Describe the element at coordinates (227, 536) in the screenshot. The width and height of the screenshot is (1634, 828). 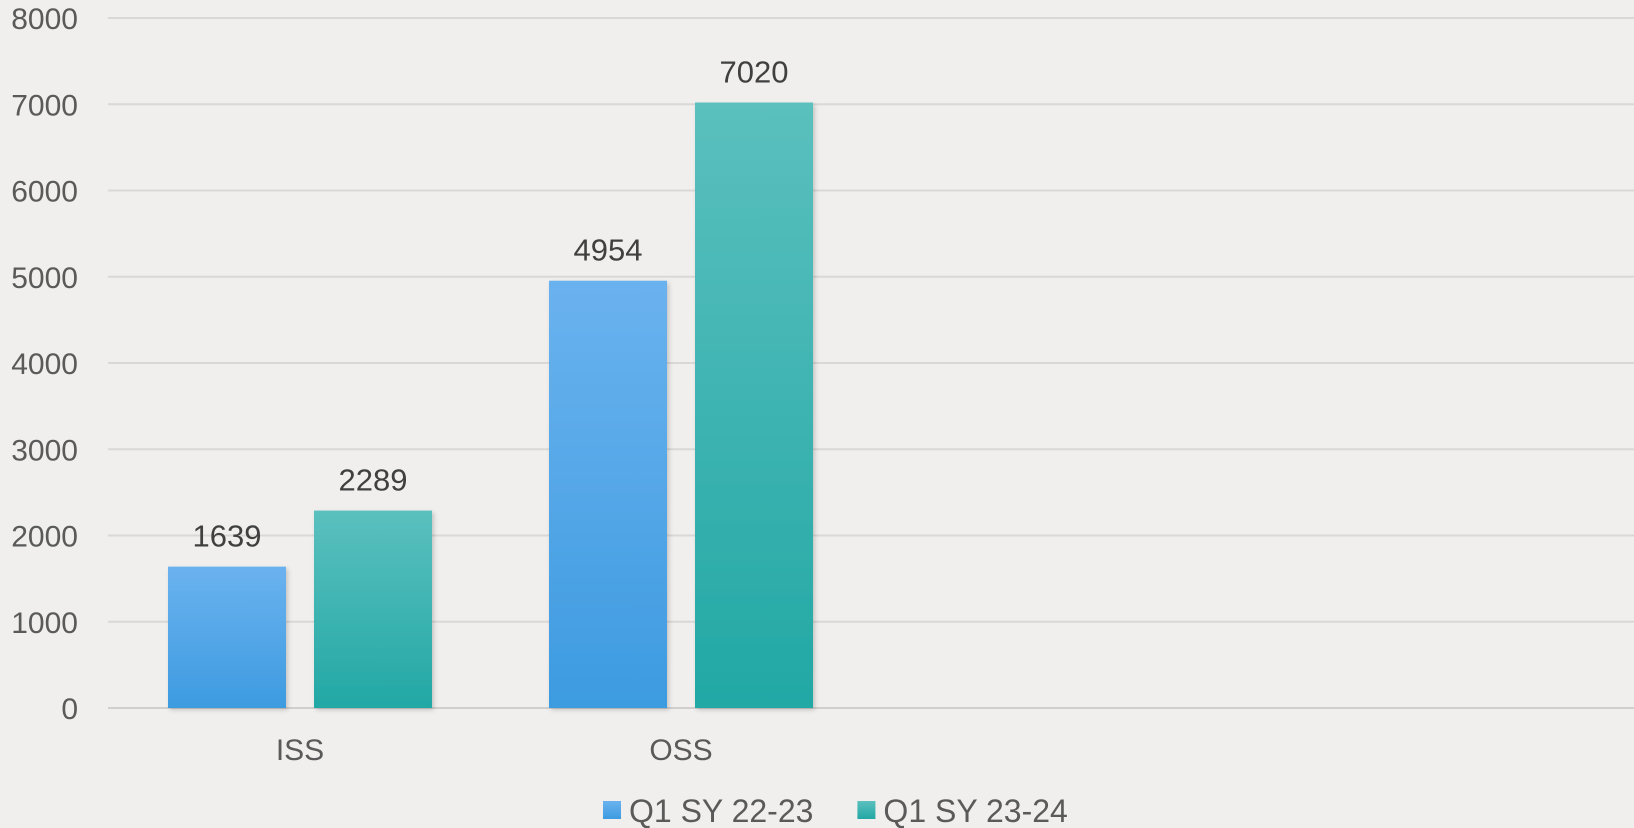
I see `data-label: 1639` at that location.